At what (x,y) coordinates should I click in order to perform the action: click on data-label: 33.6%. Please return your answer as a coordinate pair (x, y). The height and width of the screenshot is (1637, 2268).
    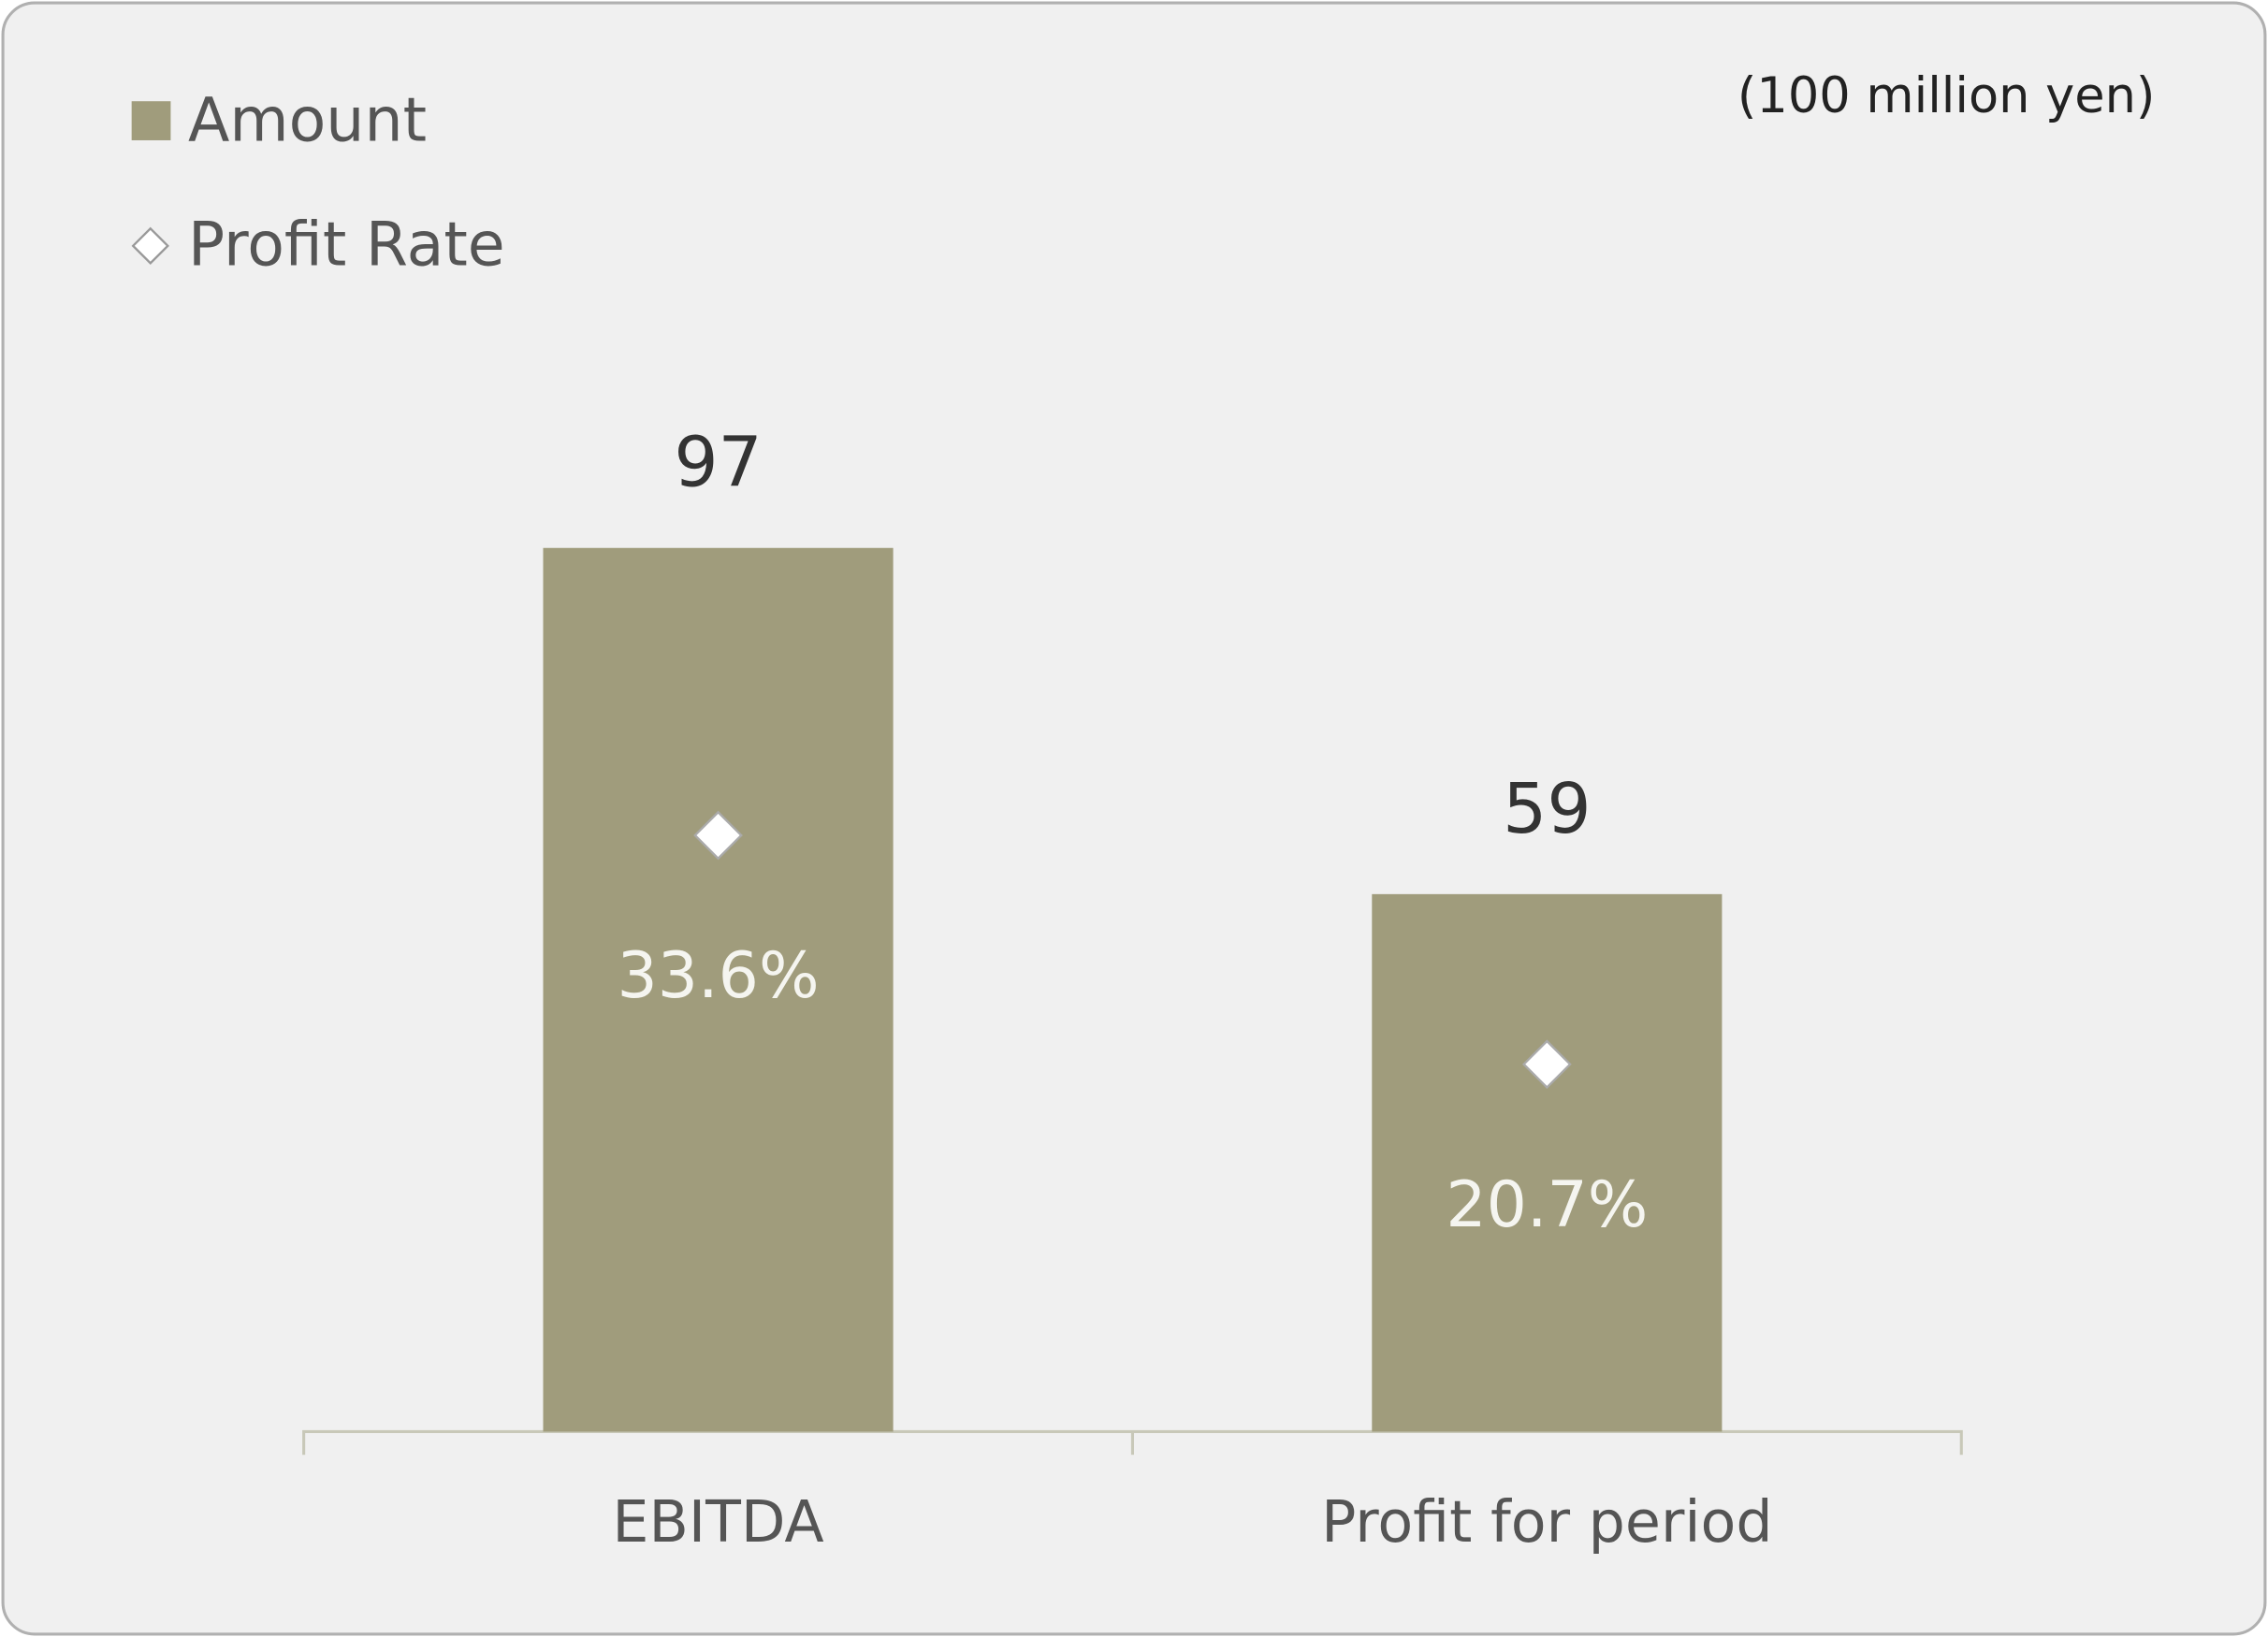
    Looking at the image, I should click on (719, 976).